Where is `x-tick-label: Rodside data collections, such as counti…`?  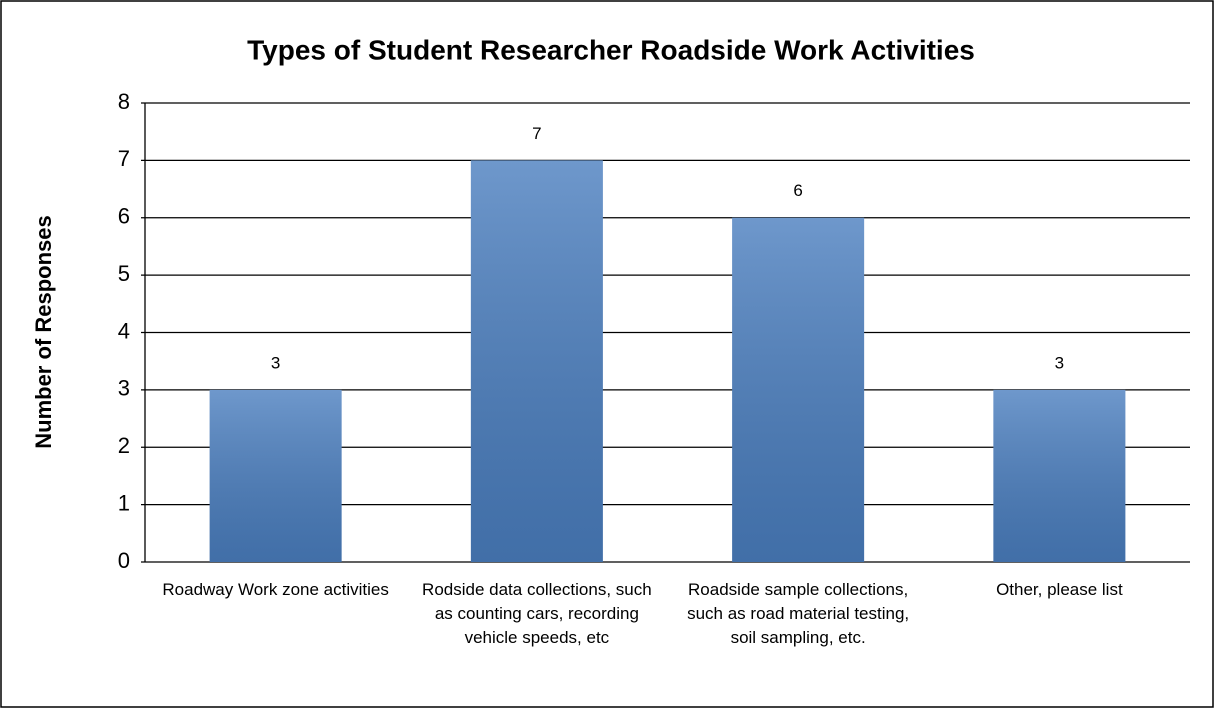 x-tick-label: Rodside data collections, such as counti… is located at coordinates (537, 613).